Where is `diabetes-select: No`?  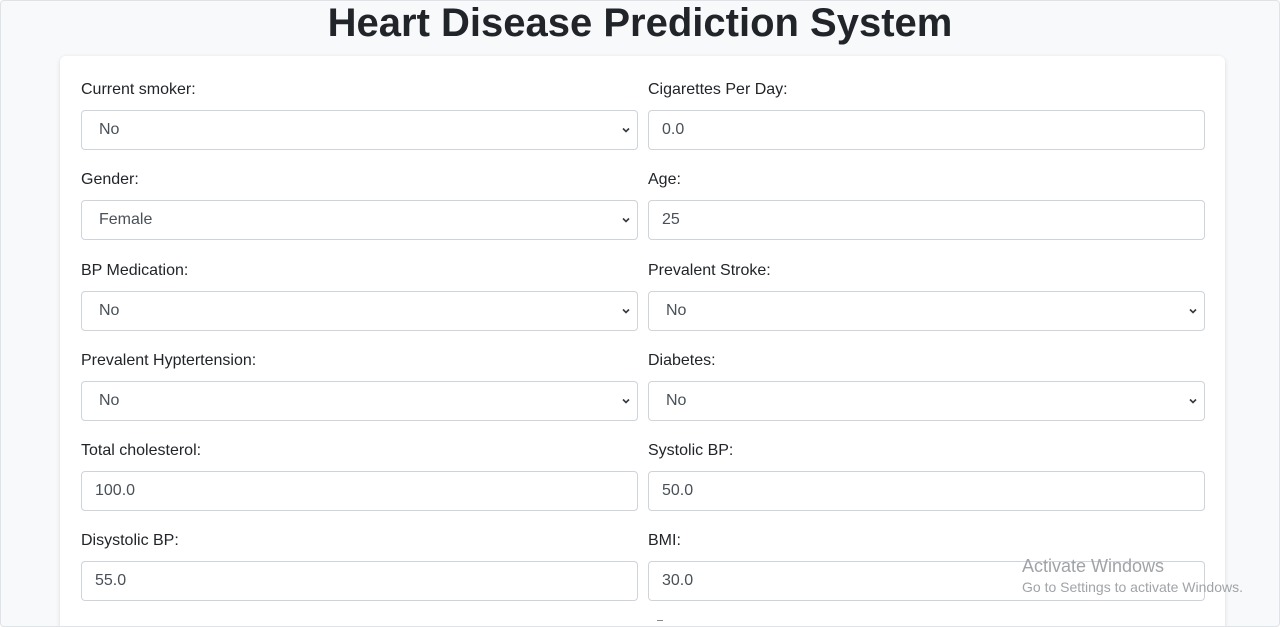 diabetes-select: No is located at coordinates (926, 401).